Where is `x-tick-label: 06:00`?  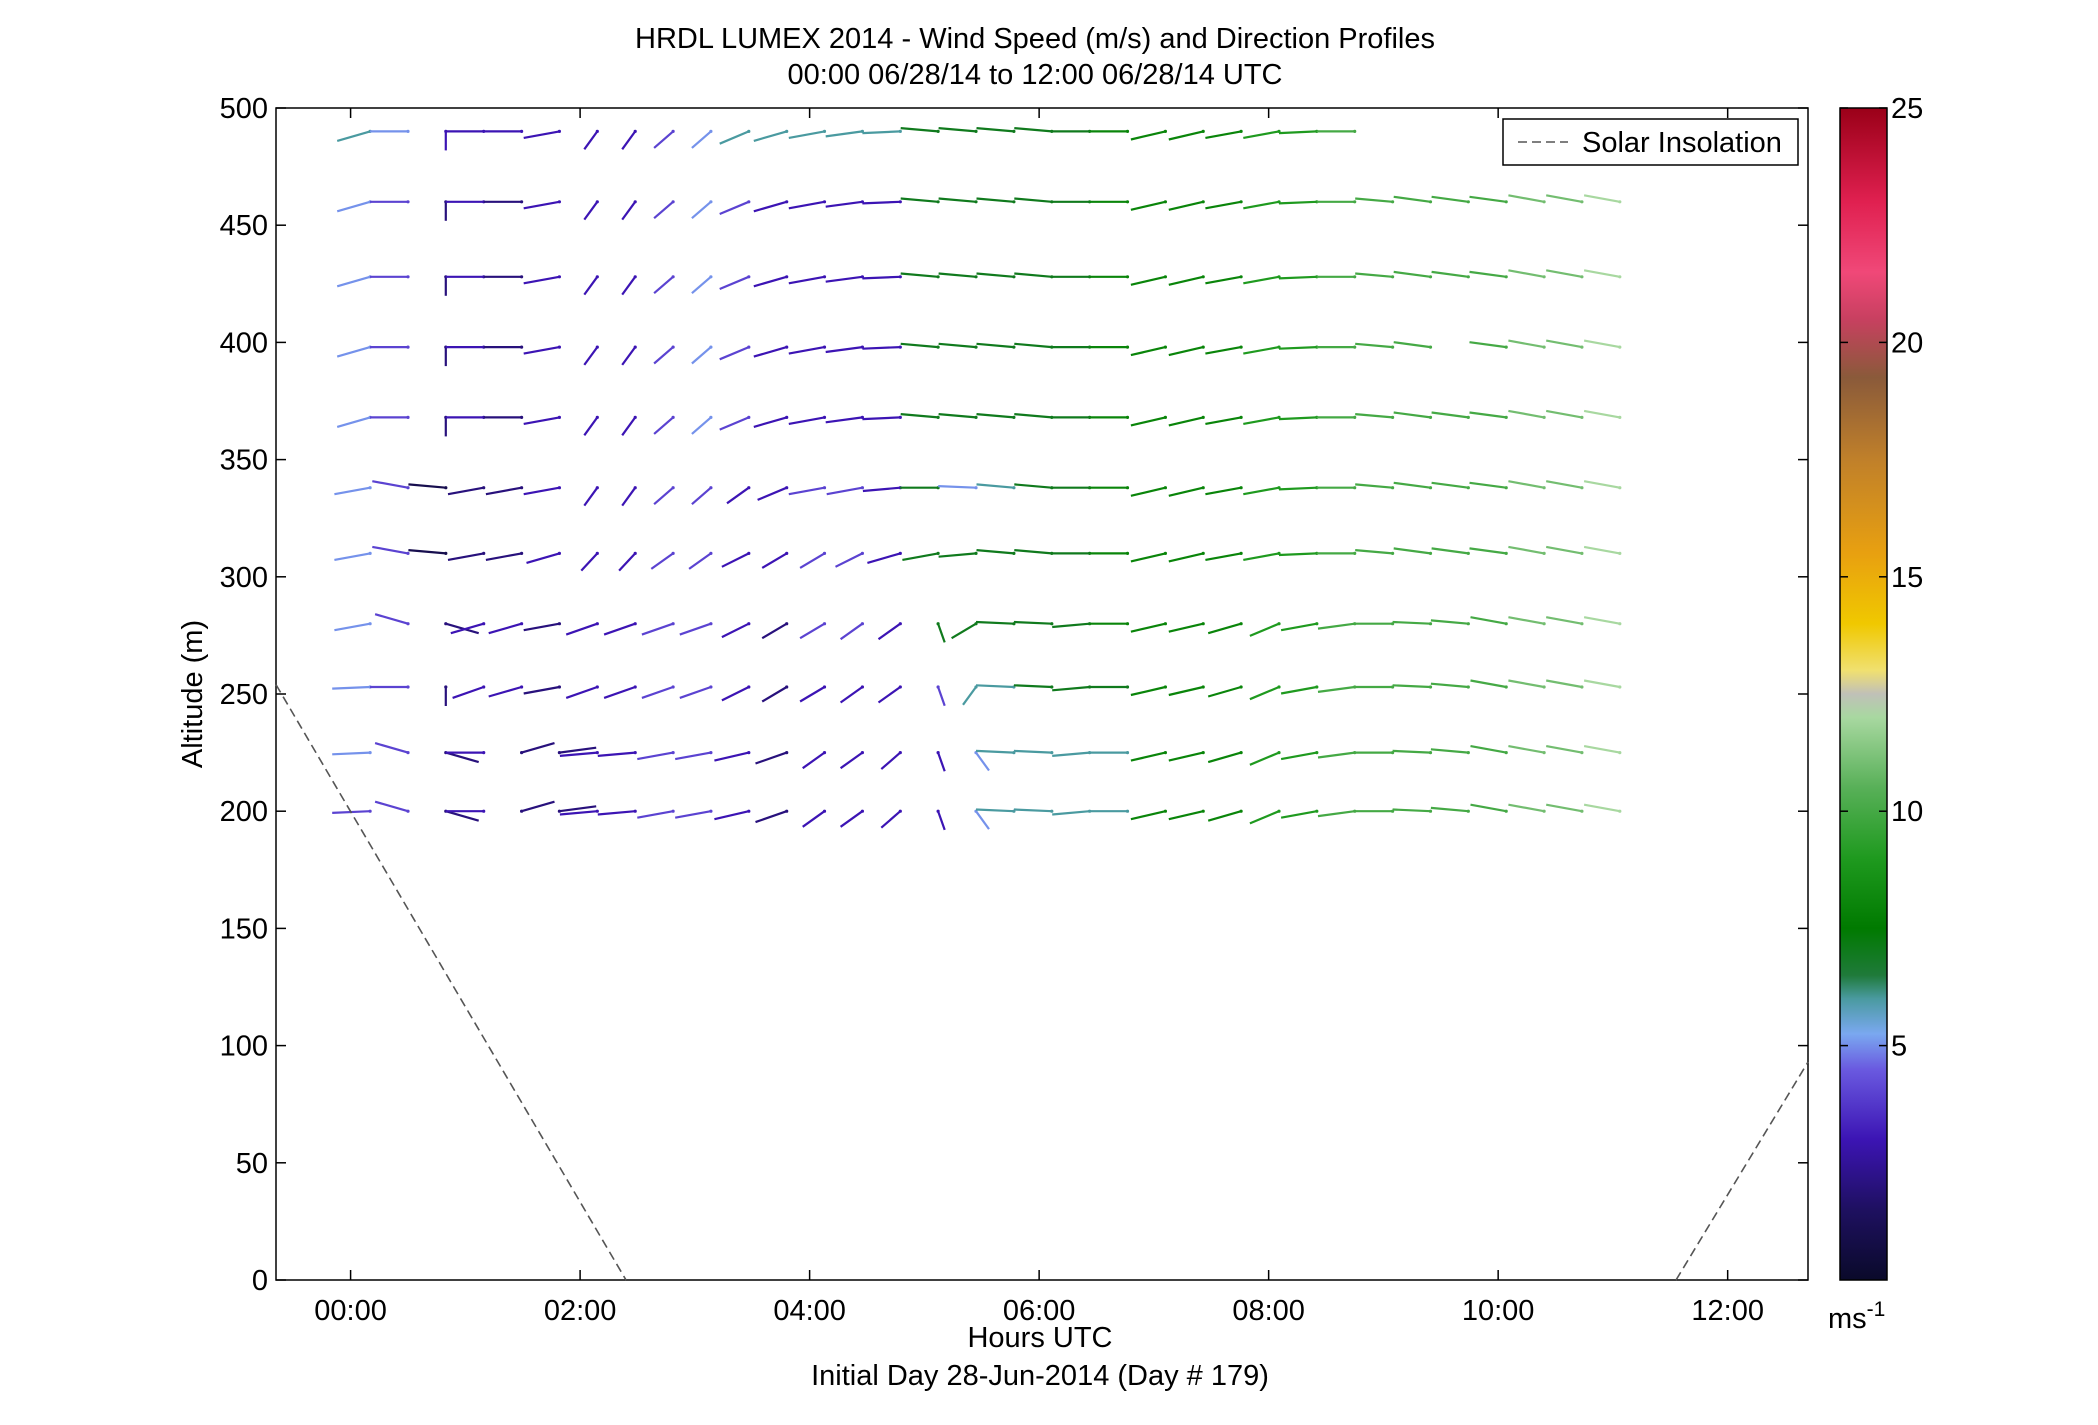 x-tick-label: 06:00 is located at coordinates (1039, 1311).